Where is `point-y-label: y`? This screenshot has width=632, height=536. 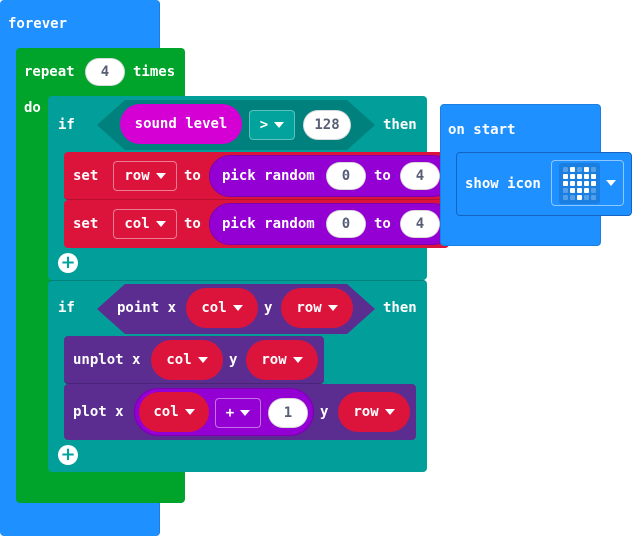 point-y-label: y is located at coordinates (268, 308).